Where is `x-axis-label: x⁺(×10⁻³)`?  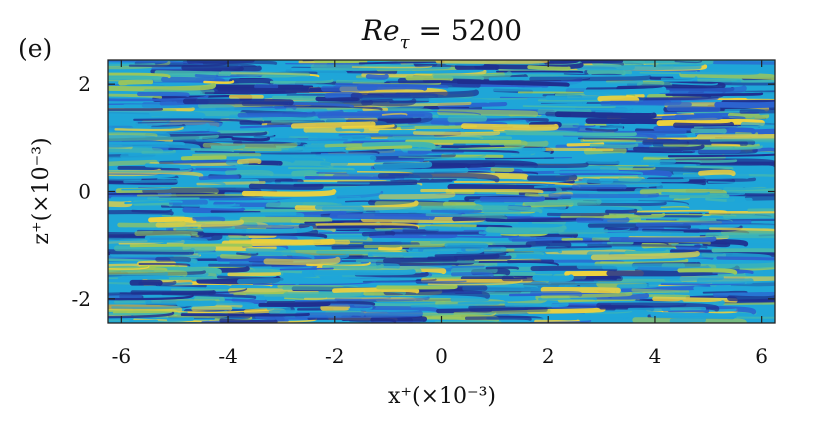
x-axis-label: x⁺(×10⁻³) is located at coordinates (442, 396).